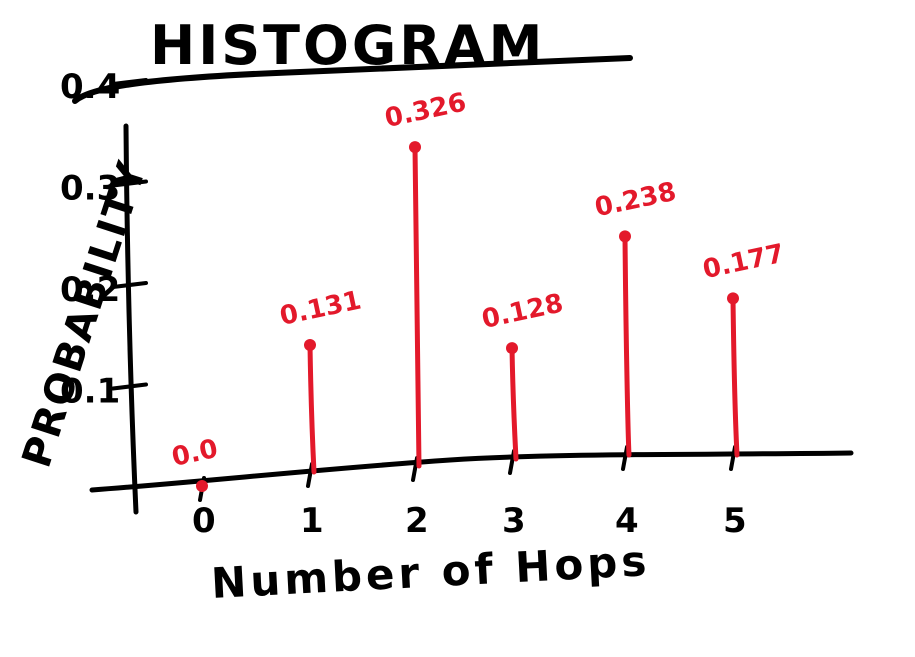 The height and width of the screenshot is (657, 915). I want to click on y-ticks: 0.1 0.2 0.3 0.4, so click(104, 239).